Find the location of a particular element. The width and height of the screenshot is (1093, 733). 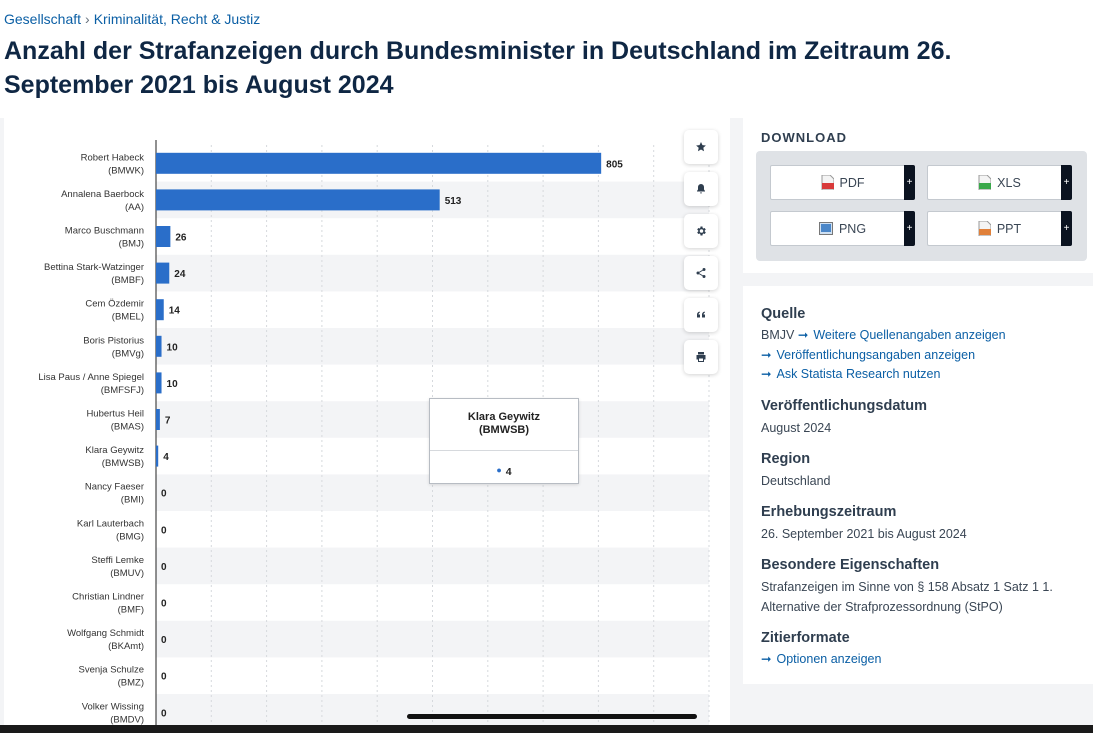

download-ppt-button: PPT + is located at coordinates (999, 228).